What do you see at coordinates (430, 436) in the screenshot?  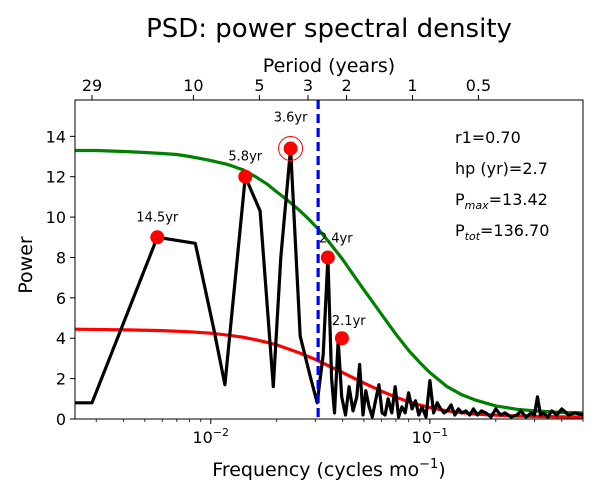 I see `x-tick-label: 10⁻¹` at bounding box center [430, 436].